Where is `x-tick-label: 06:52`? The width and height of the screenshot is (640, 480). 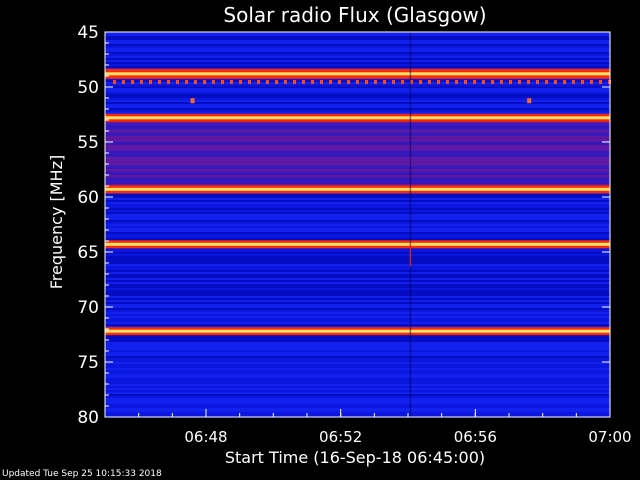 x-tick-label: 06:52 is located at coordinates (340, 437).